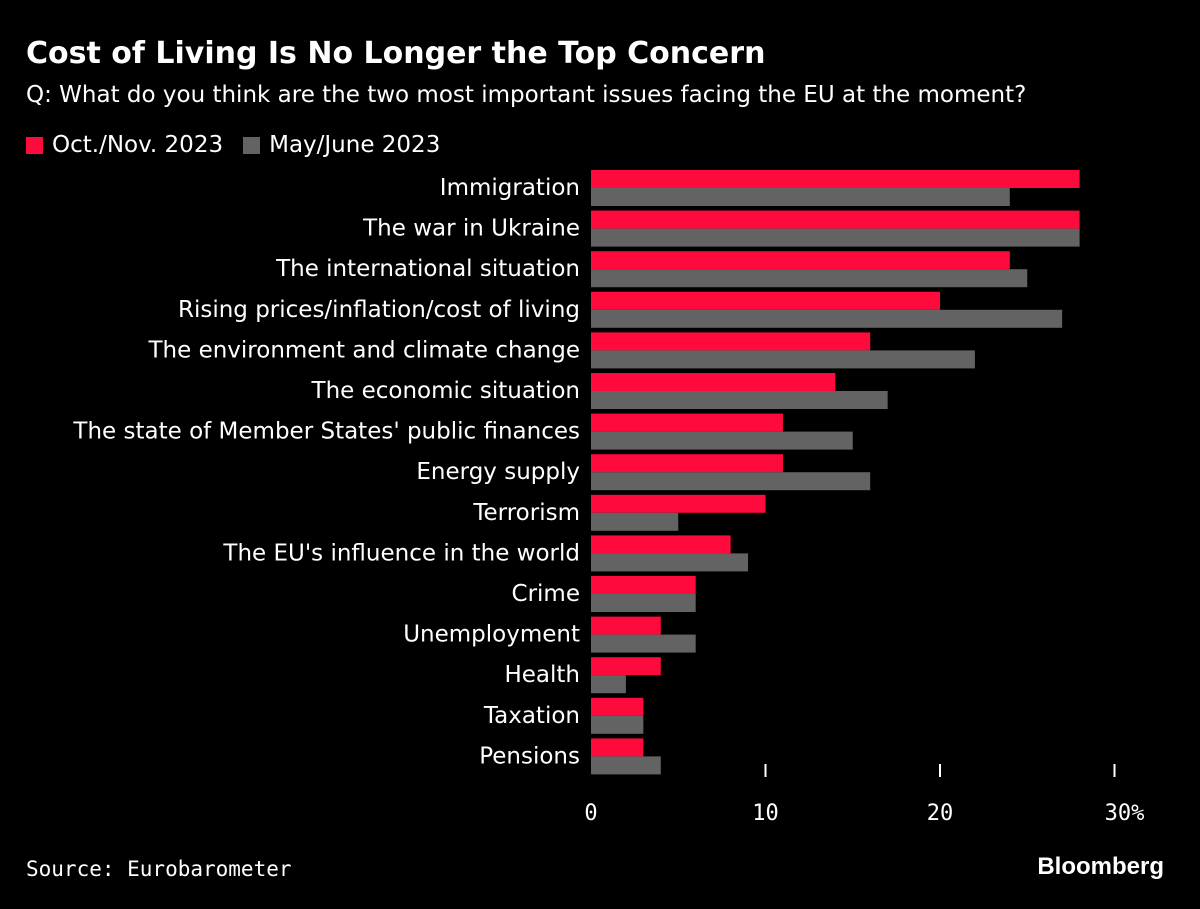 This screenshot has height=909, width=1200. I want to click on x-tick-label: 10, so click(765, 813).